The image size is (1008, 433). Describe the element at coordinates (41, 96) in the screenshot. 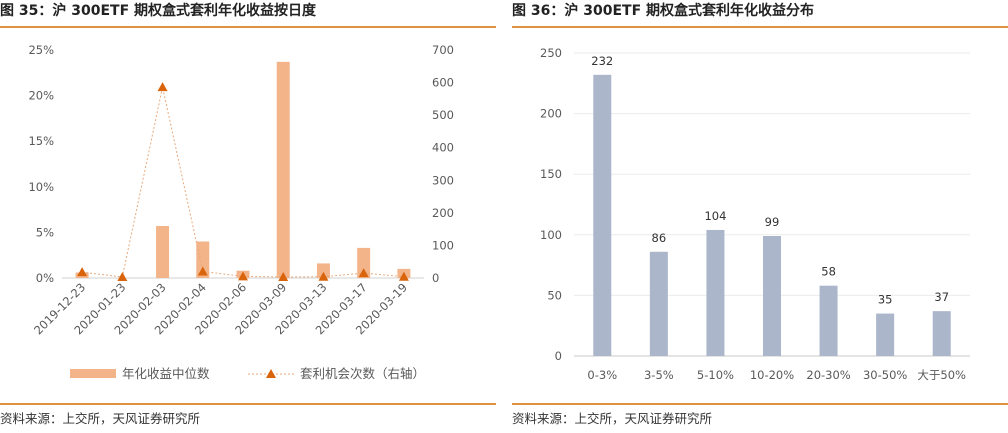

I see `left-y-tick-label: 20%` at that location.